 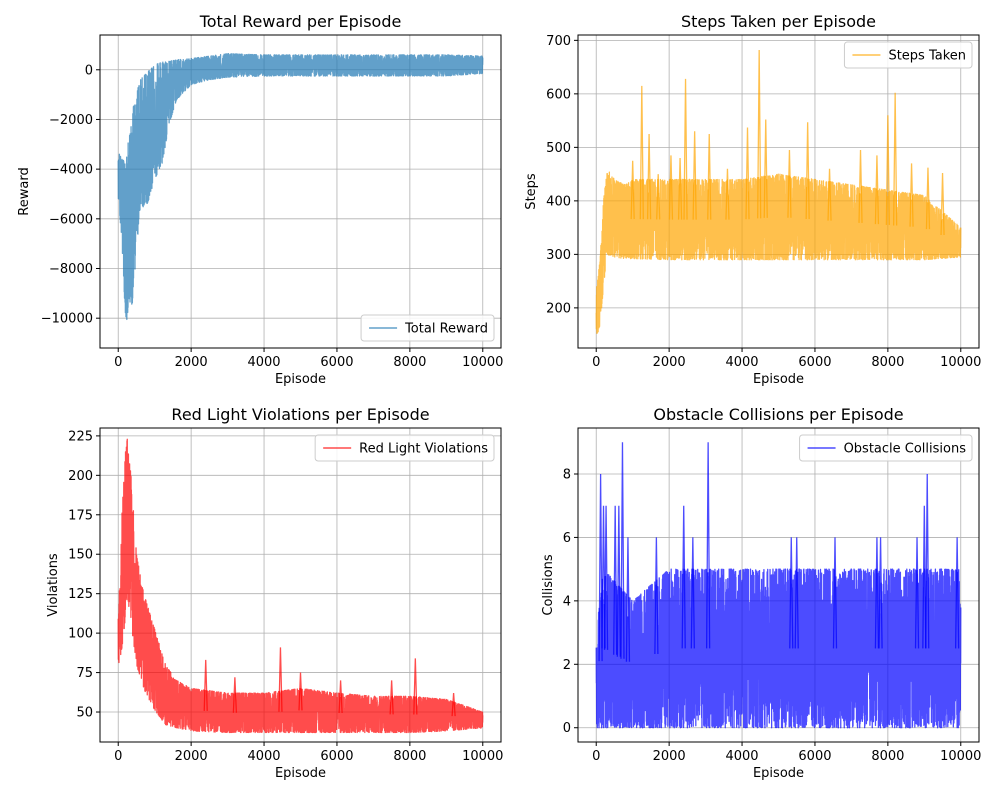 What do you see at coordinates (567, 665) in the screenshot?
I see `y-tick-label: 2` at bounding box center [567, 665].